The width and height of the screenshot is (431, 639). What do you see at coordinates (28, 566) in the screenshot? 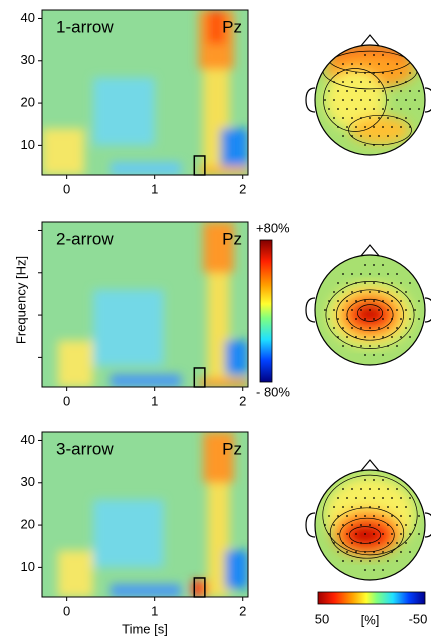
I see `y-tick-label: 10` at bounding box center [28, 566].